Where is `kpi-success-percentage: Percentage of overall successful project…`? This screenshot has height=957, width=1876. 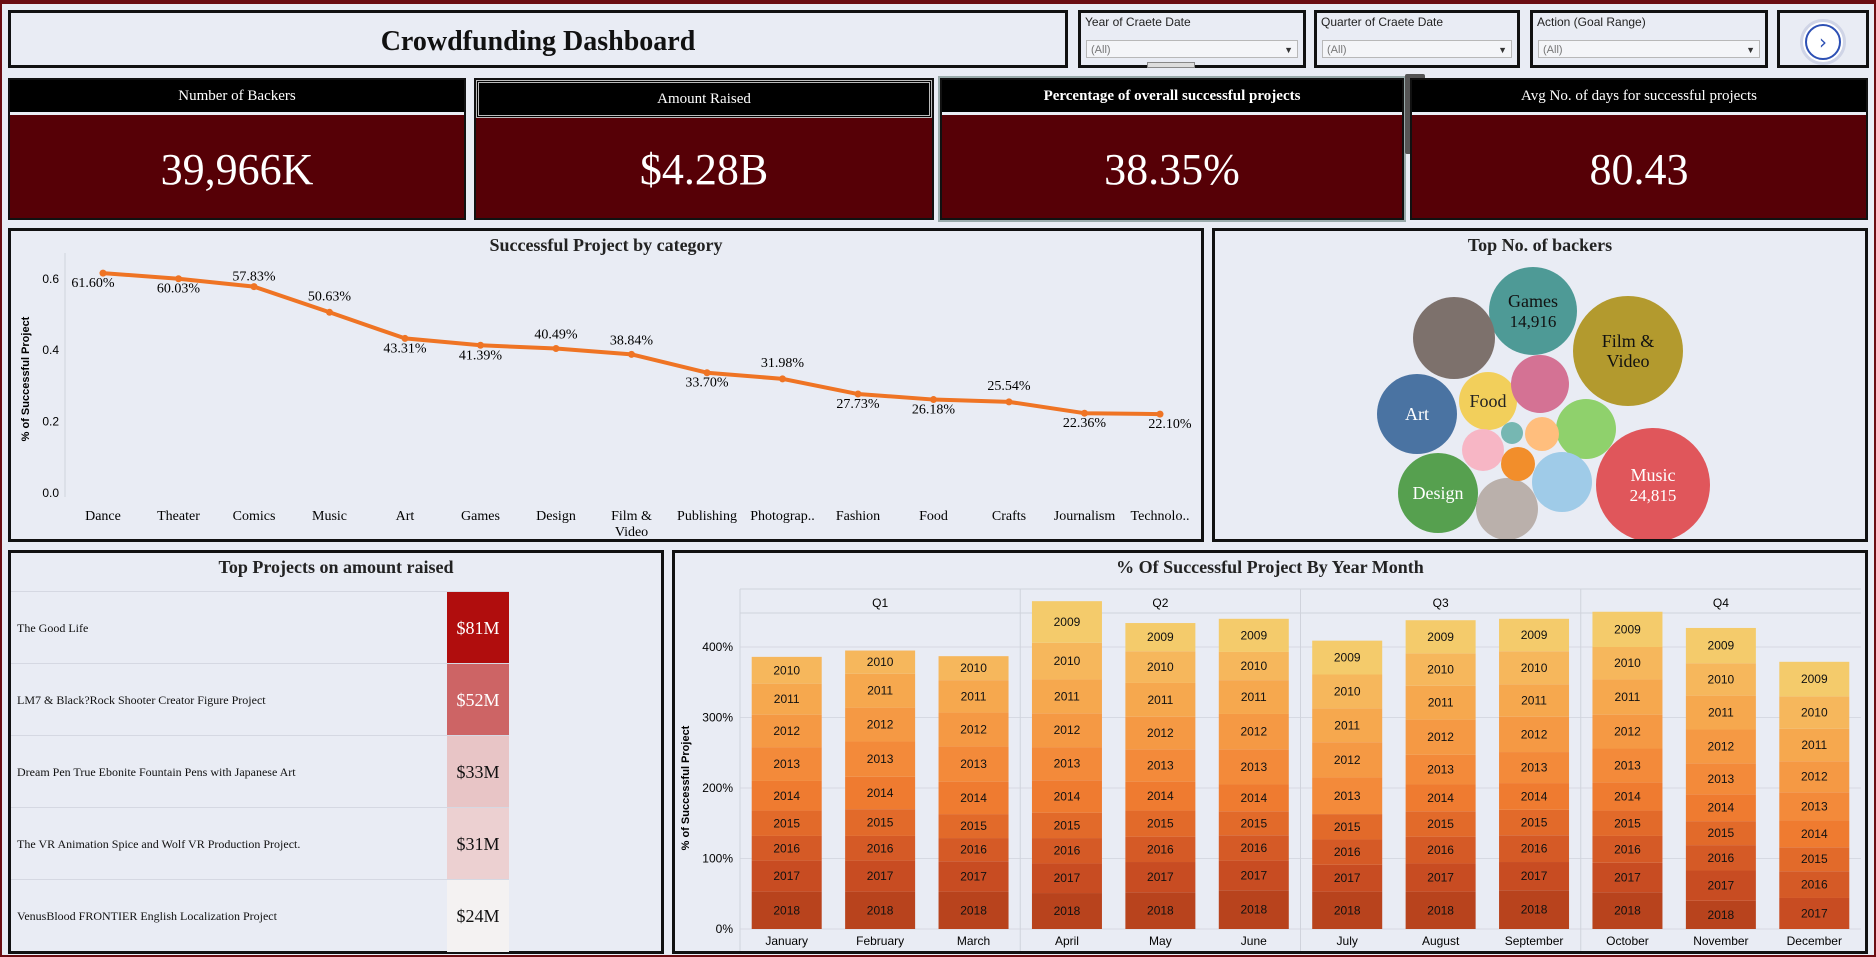 kpi-success-percentage: Percentage of overall successful project… is located at coordinates (1172, 149).